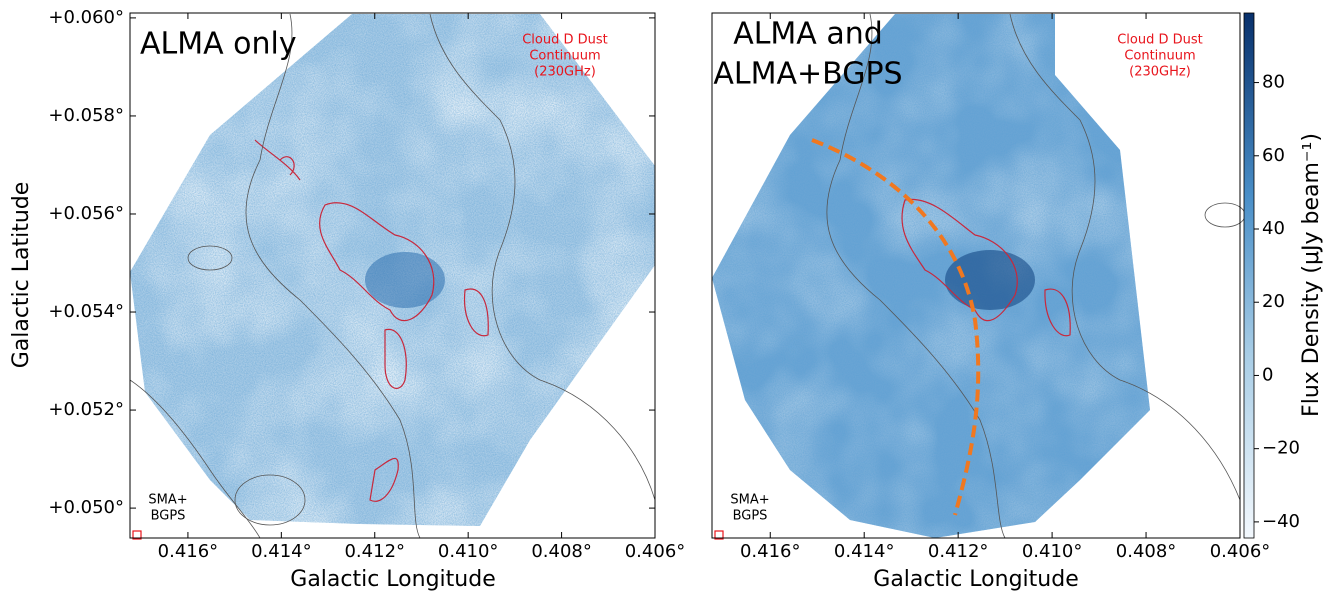  Describe the element at coordinates (808, 34) in the screenshot. I see `panel-title: ALMA and` at that location.